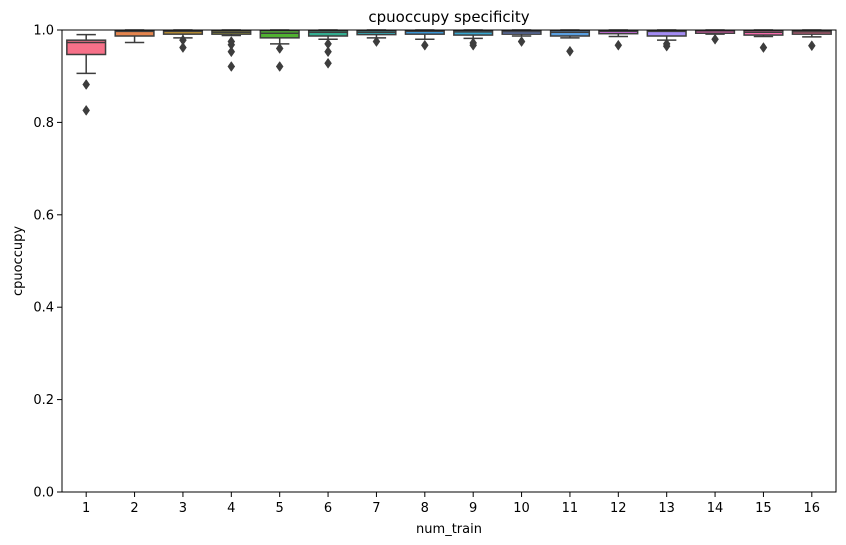  What do you see at coordinates (521, 508) in the screenshot?
I see `x-tick-label: 10` at bounding box center [521, 508].